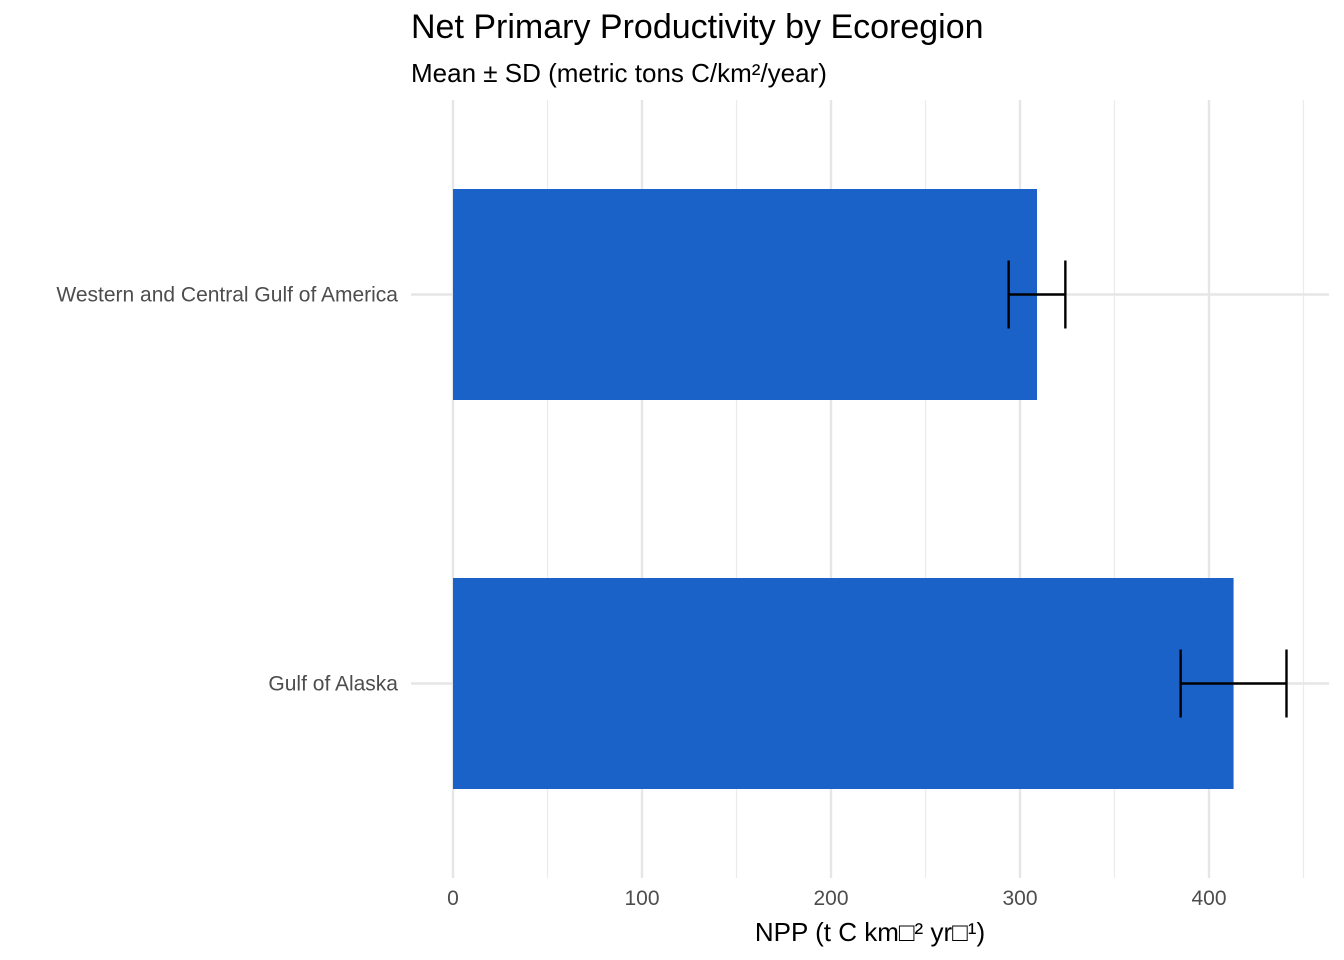 The image size is (1344, 960). I want to click on x-tick-label: 300, so click(1019, 898).